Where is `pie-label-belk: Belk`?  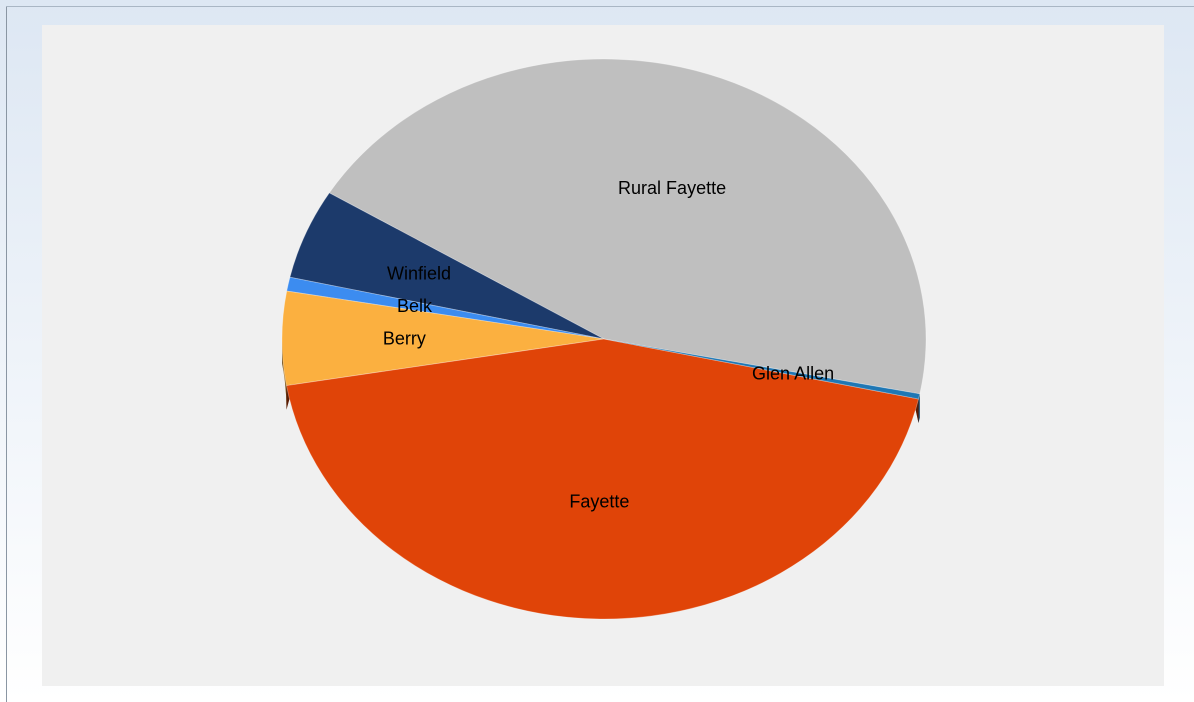 pie-label-belk: Belk is located at coordinates (415, 306).